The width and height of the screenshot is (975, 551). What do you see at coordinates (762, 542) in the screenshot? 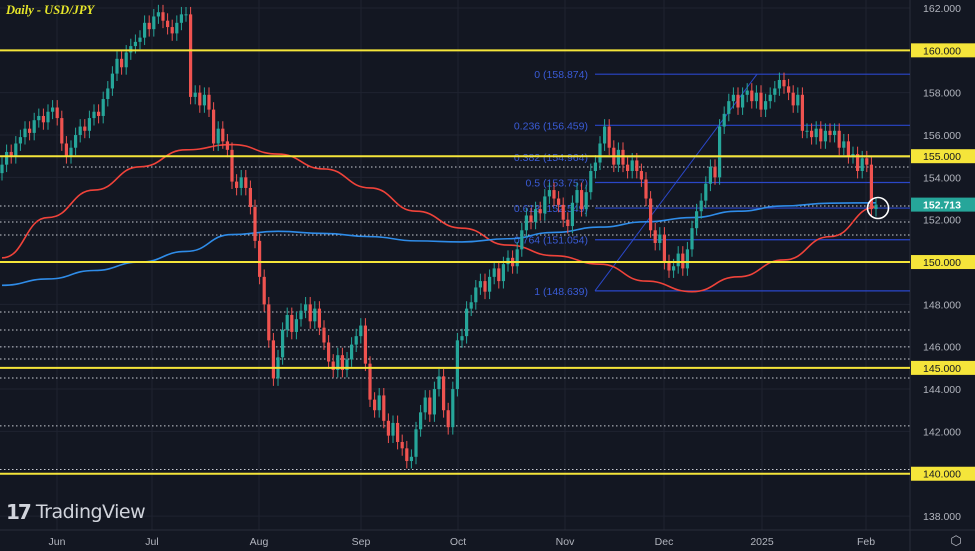
I see `time-tick-label: 2025` at bounding box center [762, 542].